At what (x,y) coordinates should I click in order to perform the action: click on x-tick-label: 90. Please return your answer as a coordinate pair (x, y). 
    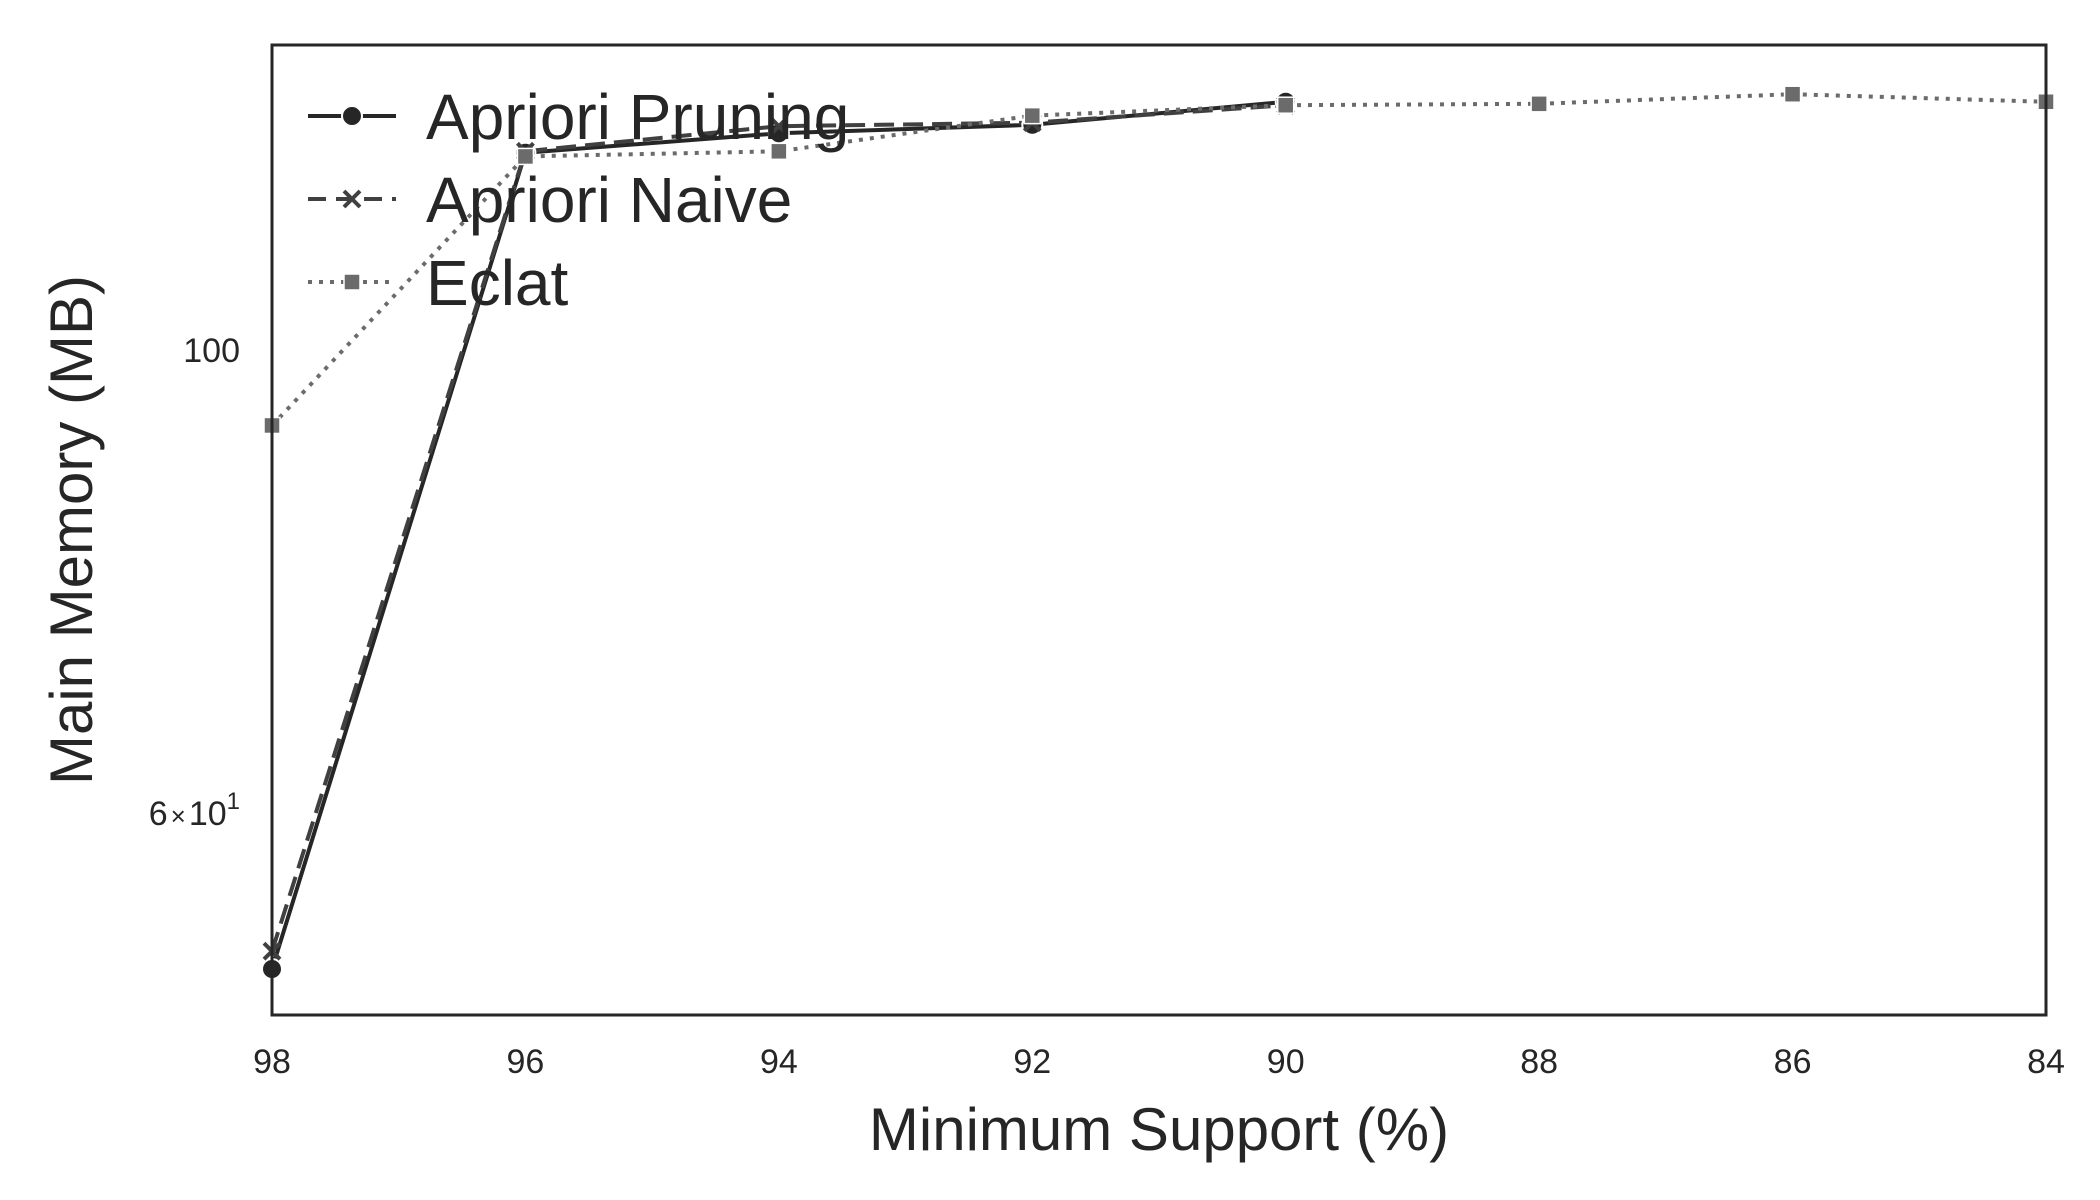
    Looking at the image, I should click on (1286, 1062).